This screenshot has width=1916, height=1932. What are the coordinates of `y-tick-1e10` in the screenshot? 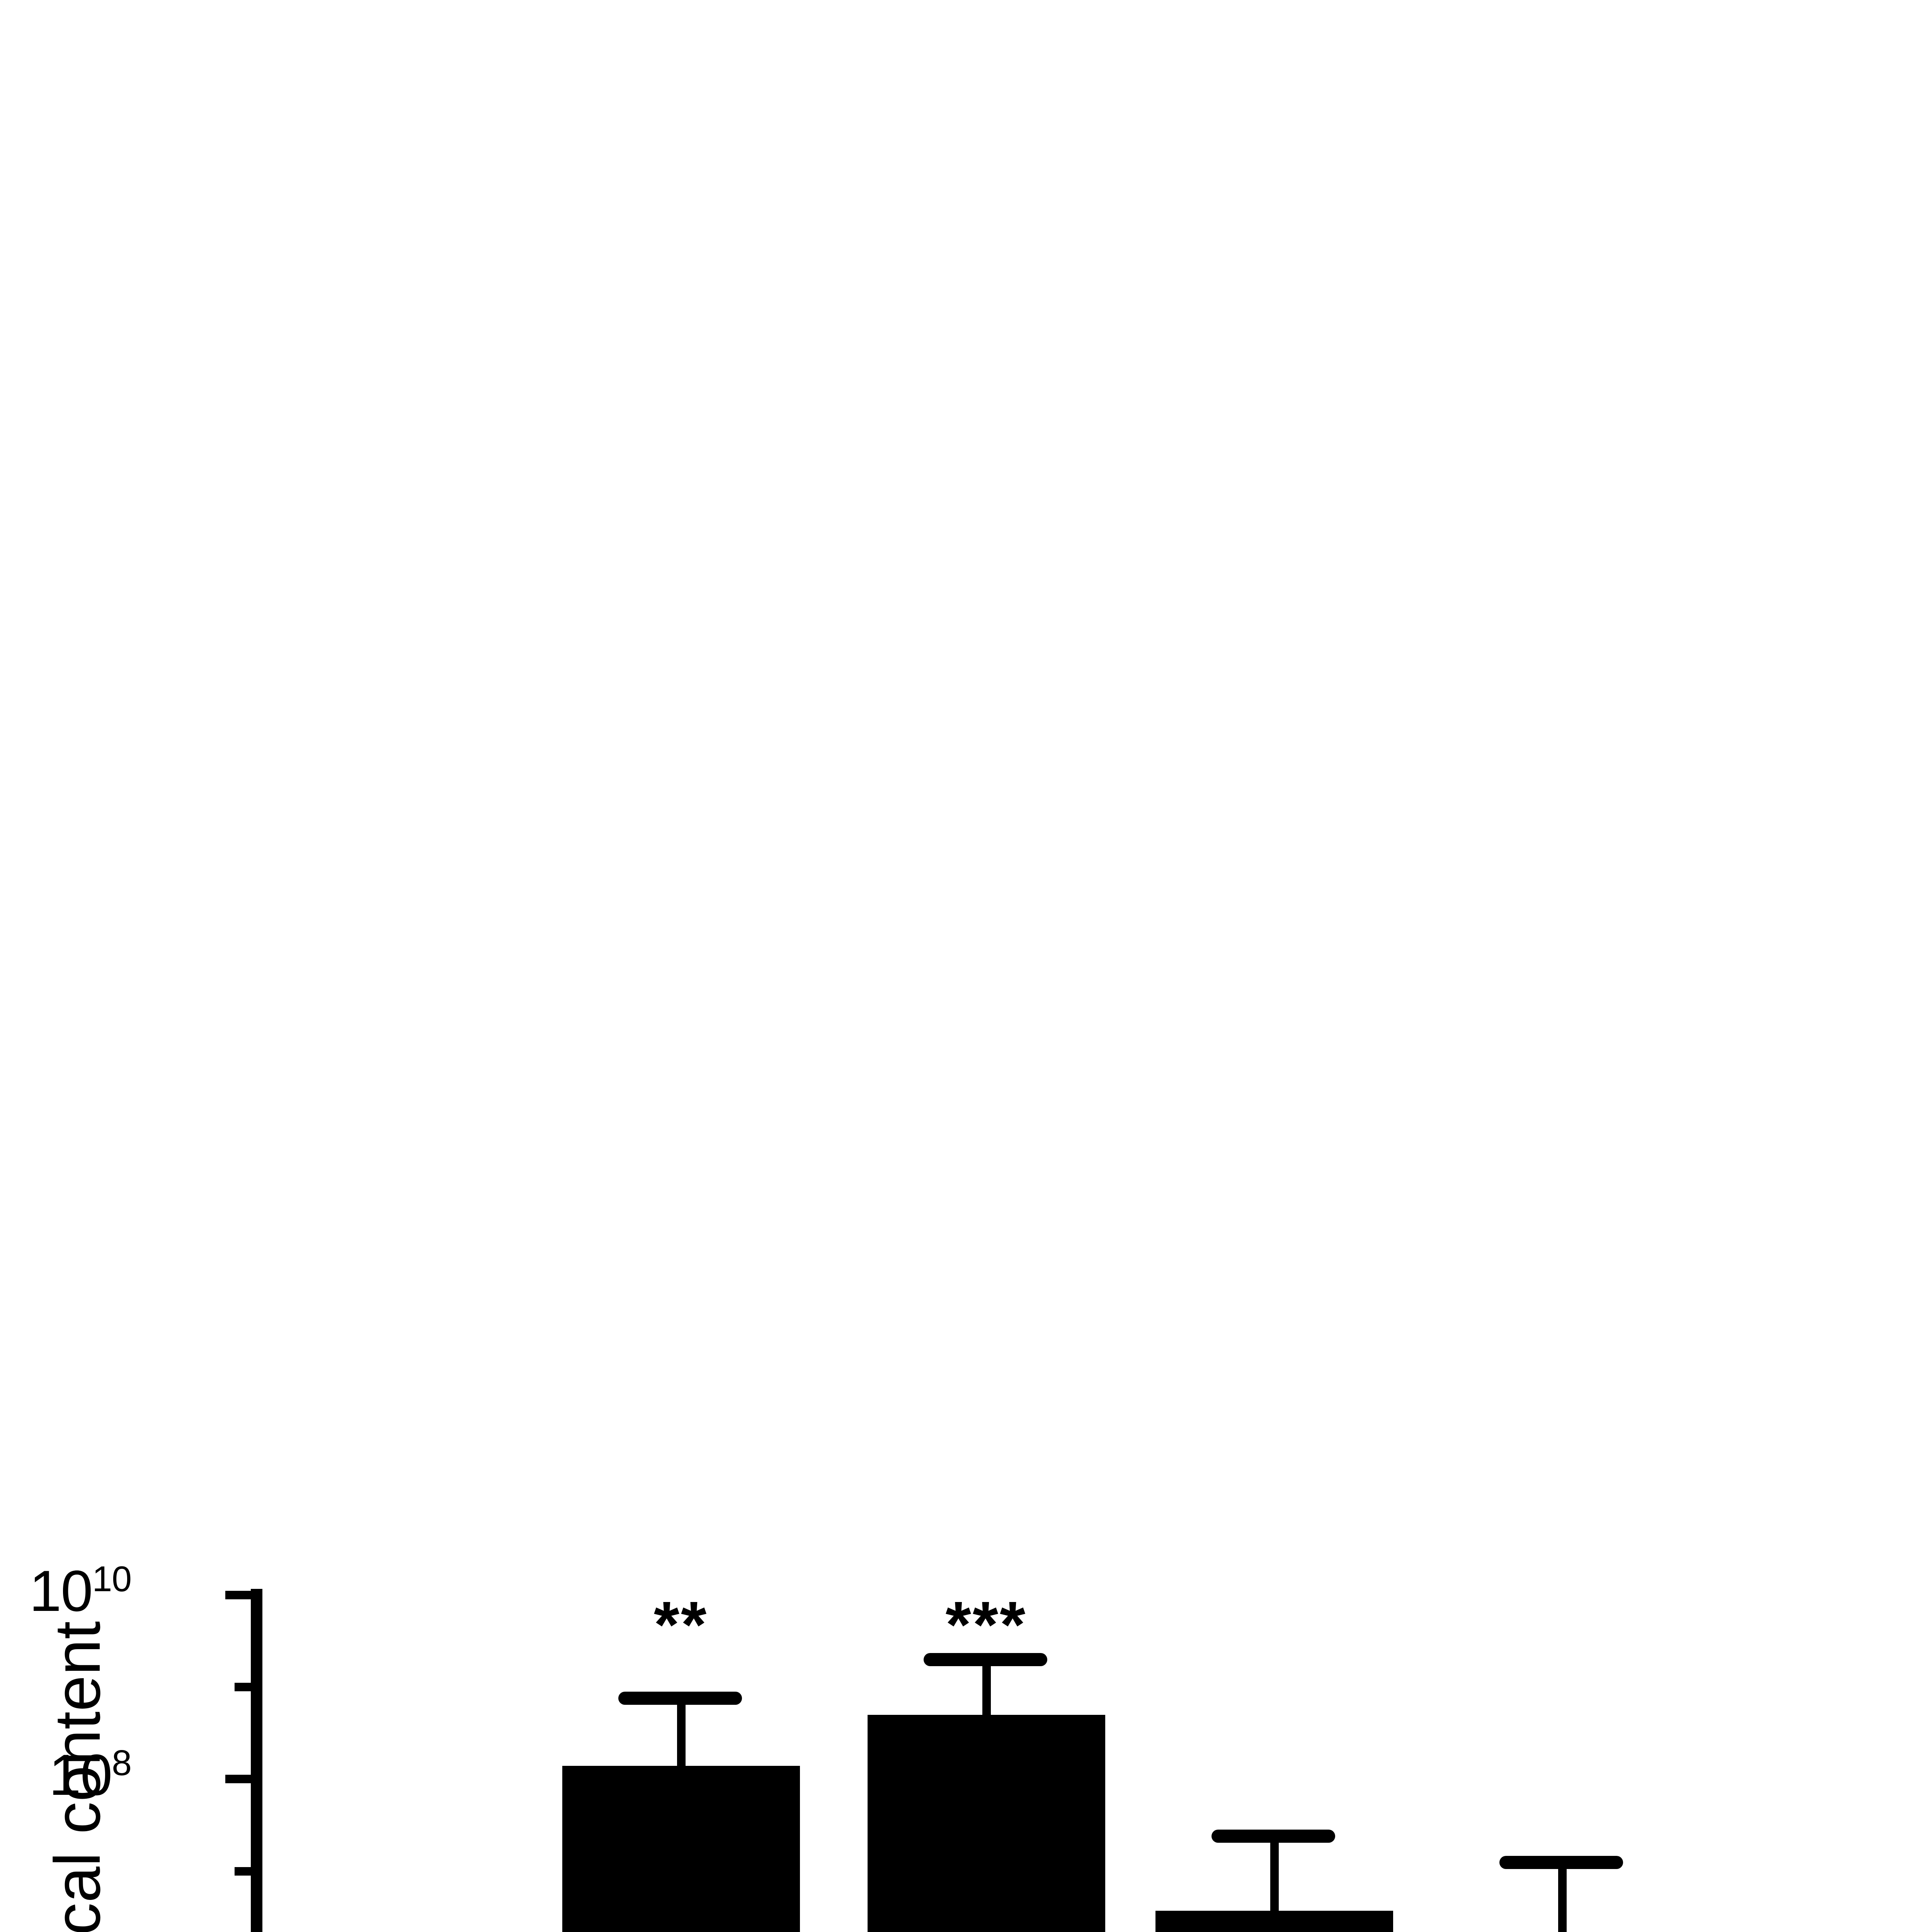 It's located at (238, 1595).